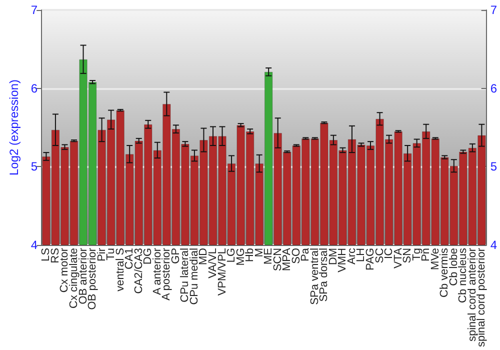  I want to click on x-tick-label: CPu medial, so click(194, 276).